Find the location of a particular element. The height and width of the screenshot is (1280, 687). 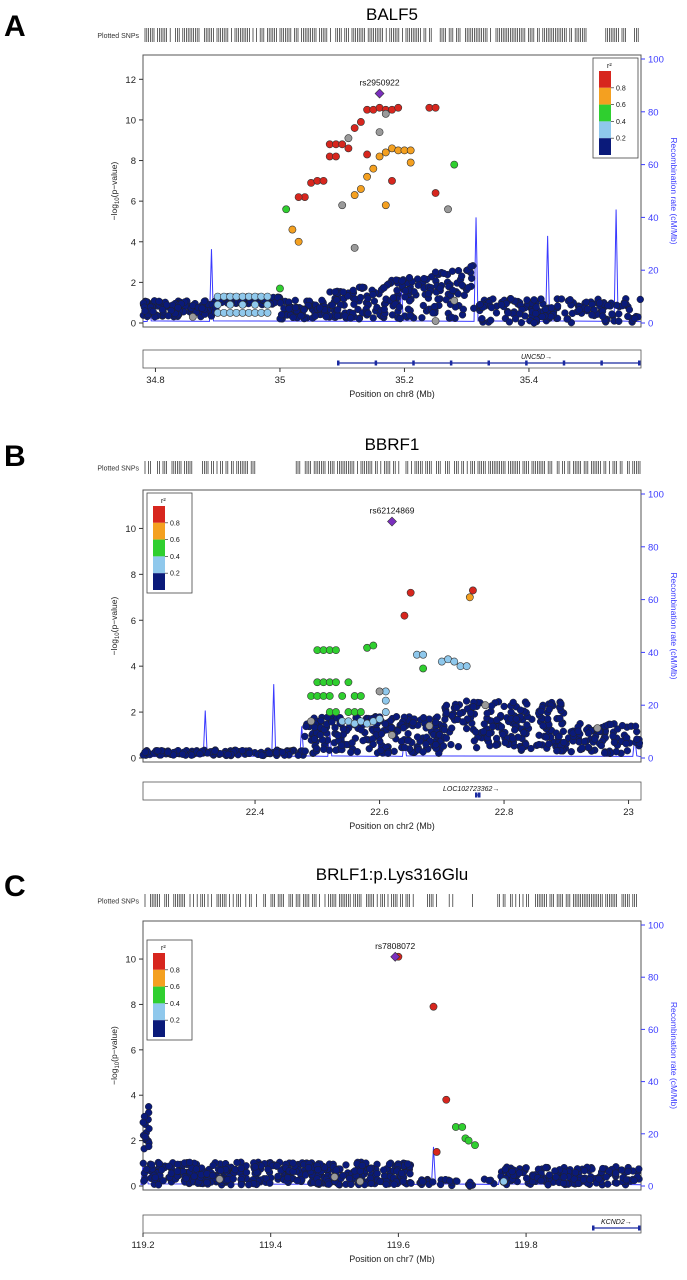

legend-title: r² is located at coordinates (609, 66).